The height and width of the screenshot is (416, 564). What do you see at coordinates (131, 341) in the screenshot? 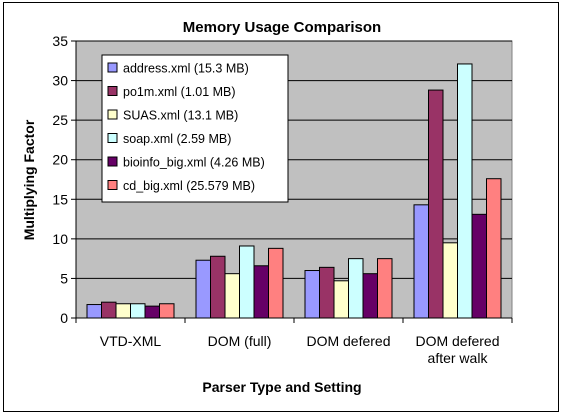
I see `x-tick-label: VTD-XML` at bounding box center [131, 341].